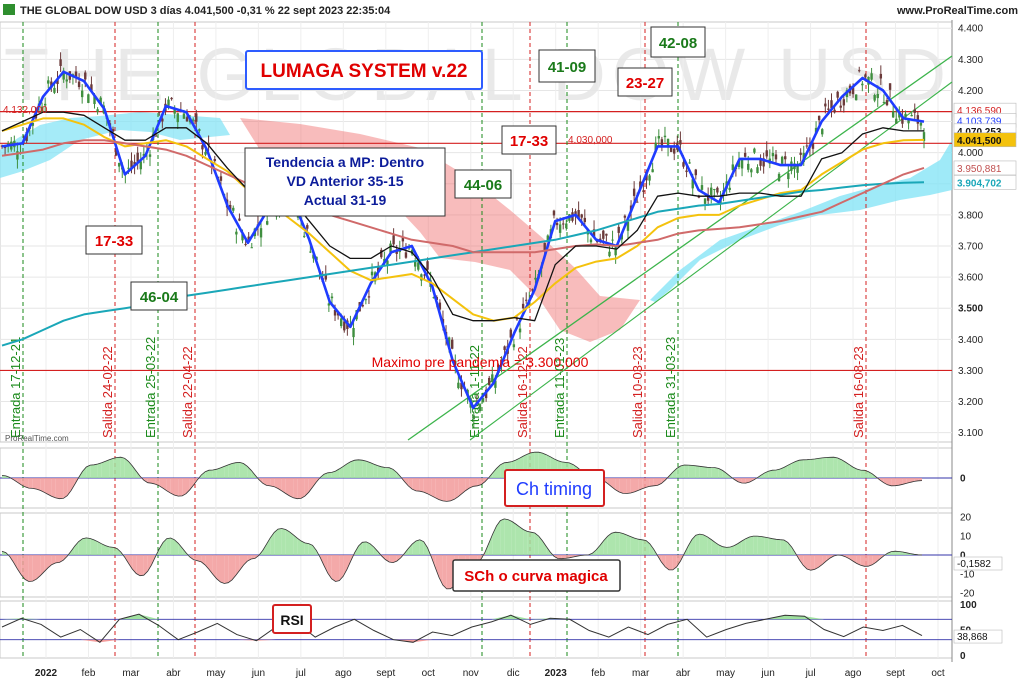  What do you see at coordinates (131, 673) in the screenshot?
I see `x-tick-label: mar` at bounding box center [131, 673].